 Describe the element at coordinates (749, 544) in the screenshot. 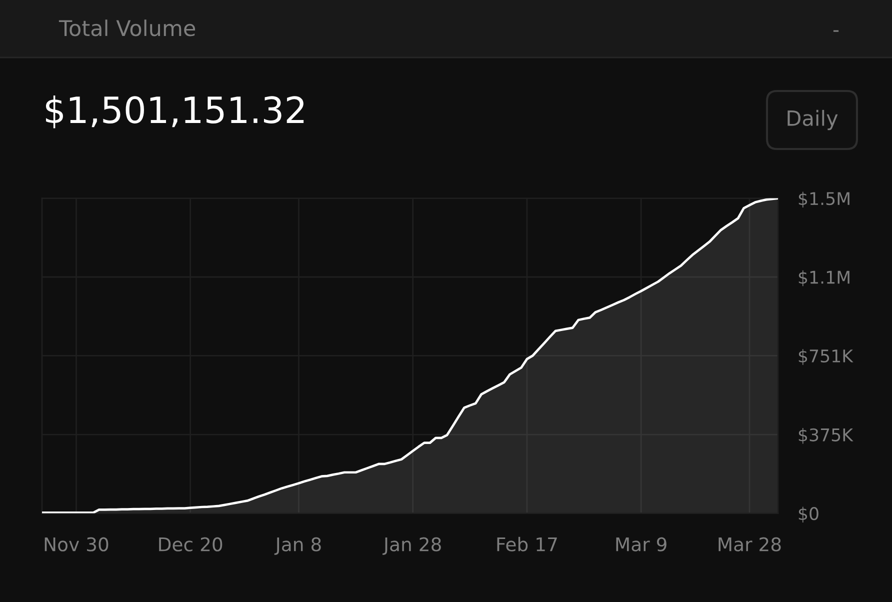

I see `x-tick-label: Mar 28` at that location.